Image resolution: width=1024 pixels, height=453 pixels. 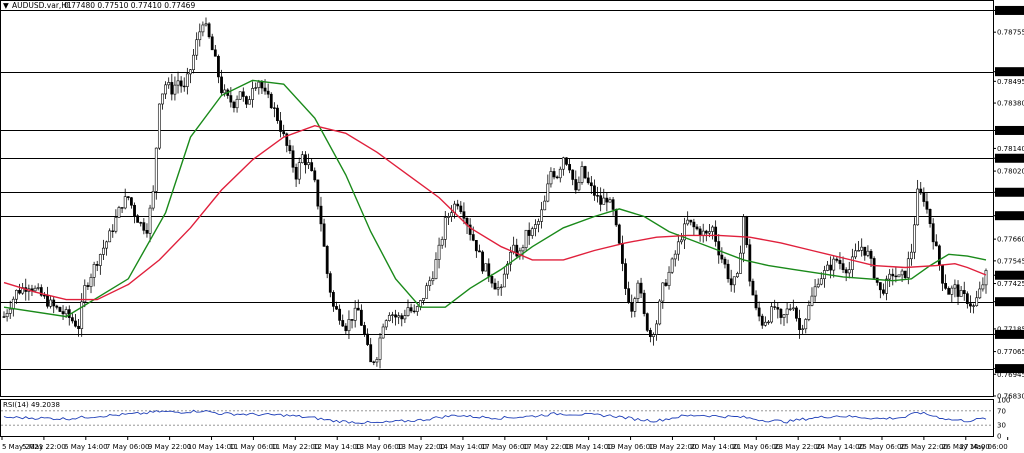 I want to click on time-tick-label: 9 May 22:00, so click(x=170, y=447).